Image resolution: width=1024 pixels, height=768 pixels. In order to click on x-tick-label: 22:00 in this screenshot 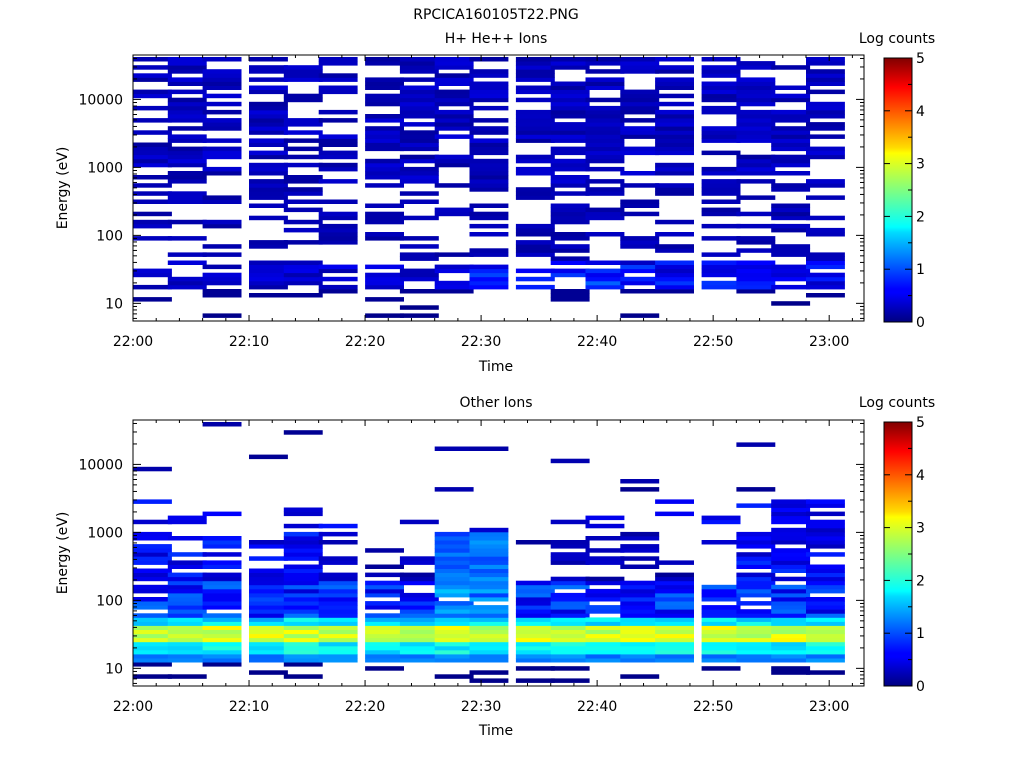, I will do `click(133, 707)`.